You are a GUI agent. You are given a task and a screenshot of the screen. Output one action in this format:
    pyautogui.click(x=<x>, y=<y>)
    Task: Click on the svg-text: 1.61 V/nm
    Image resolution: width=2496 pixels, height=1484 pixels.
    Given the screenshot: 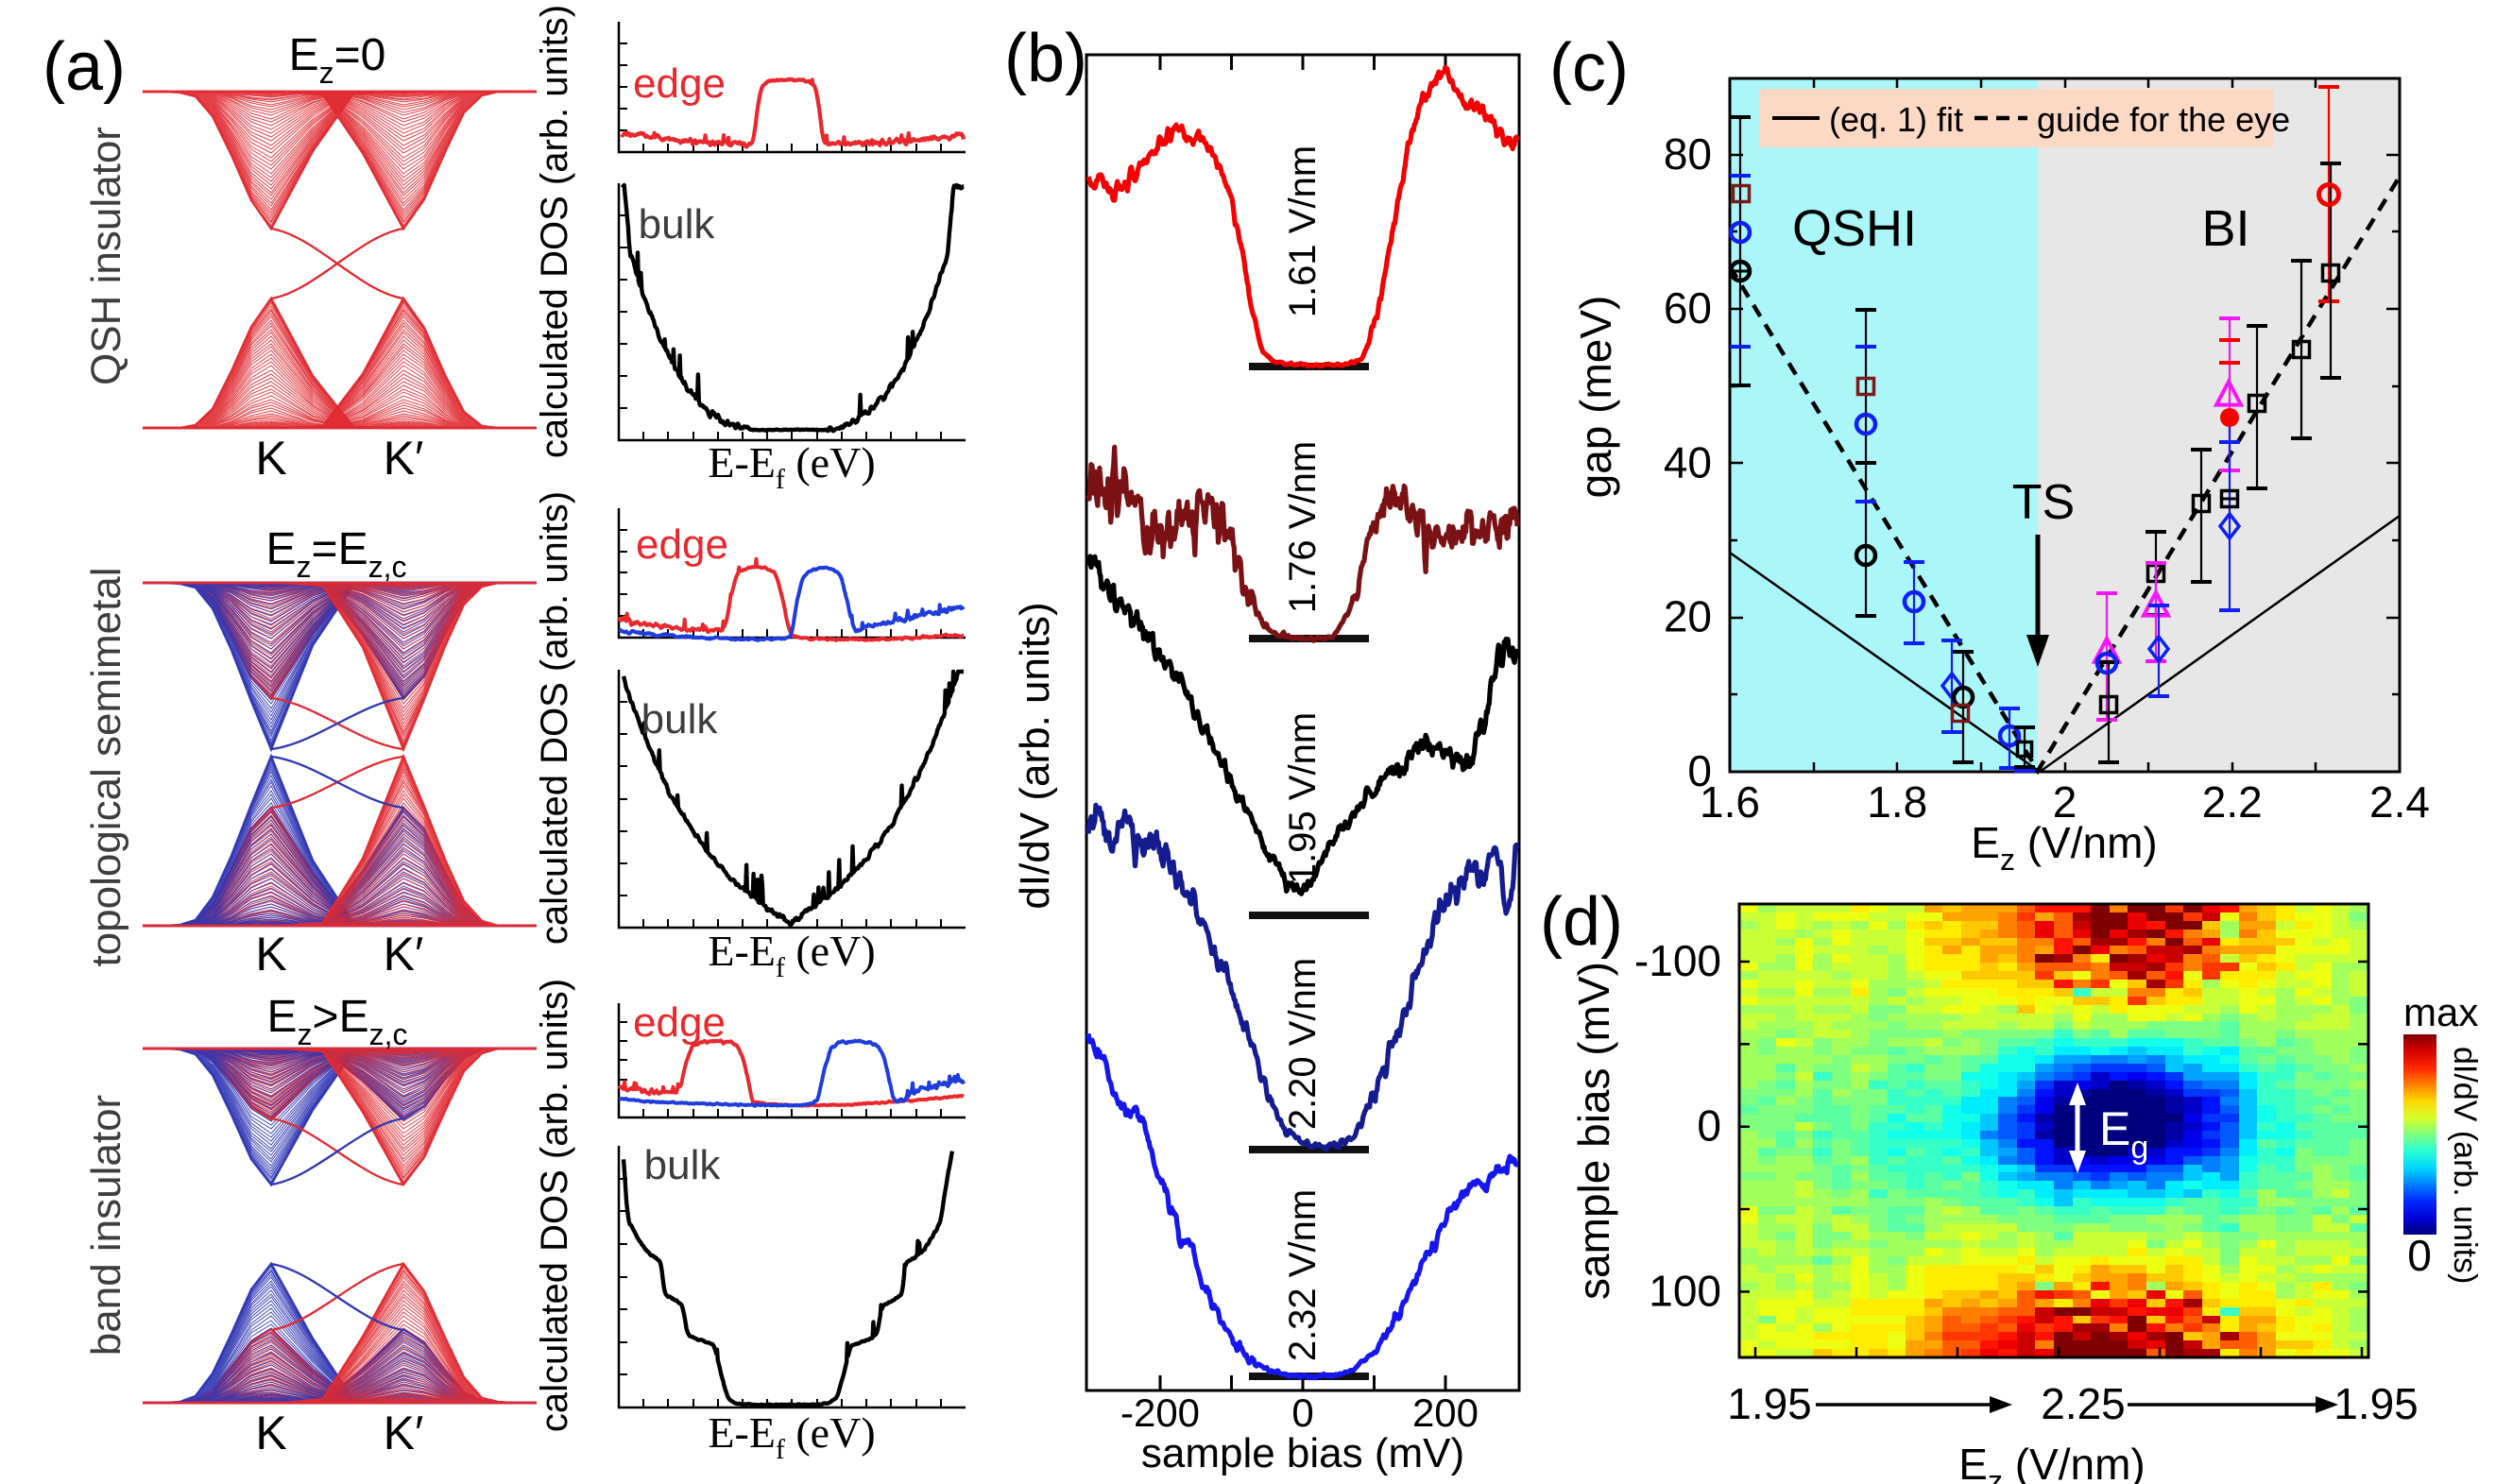 What is the action you would take?
    pyautogui.click(x=1303, y=231)
    